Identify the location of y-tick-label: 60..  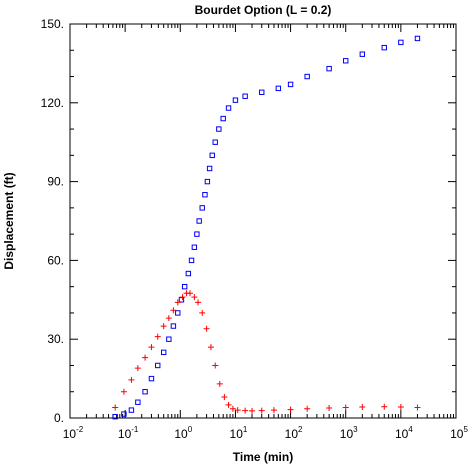
(55, 260).